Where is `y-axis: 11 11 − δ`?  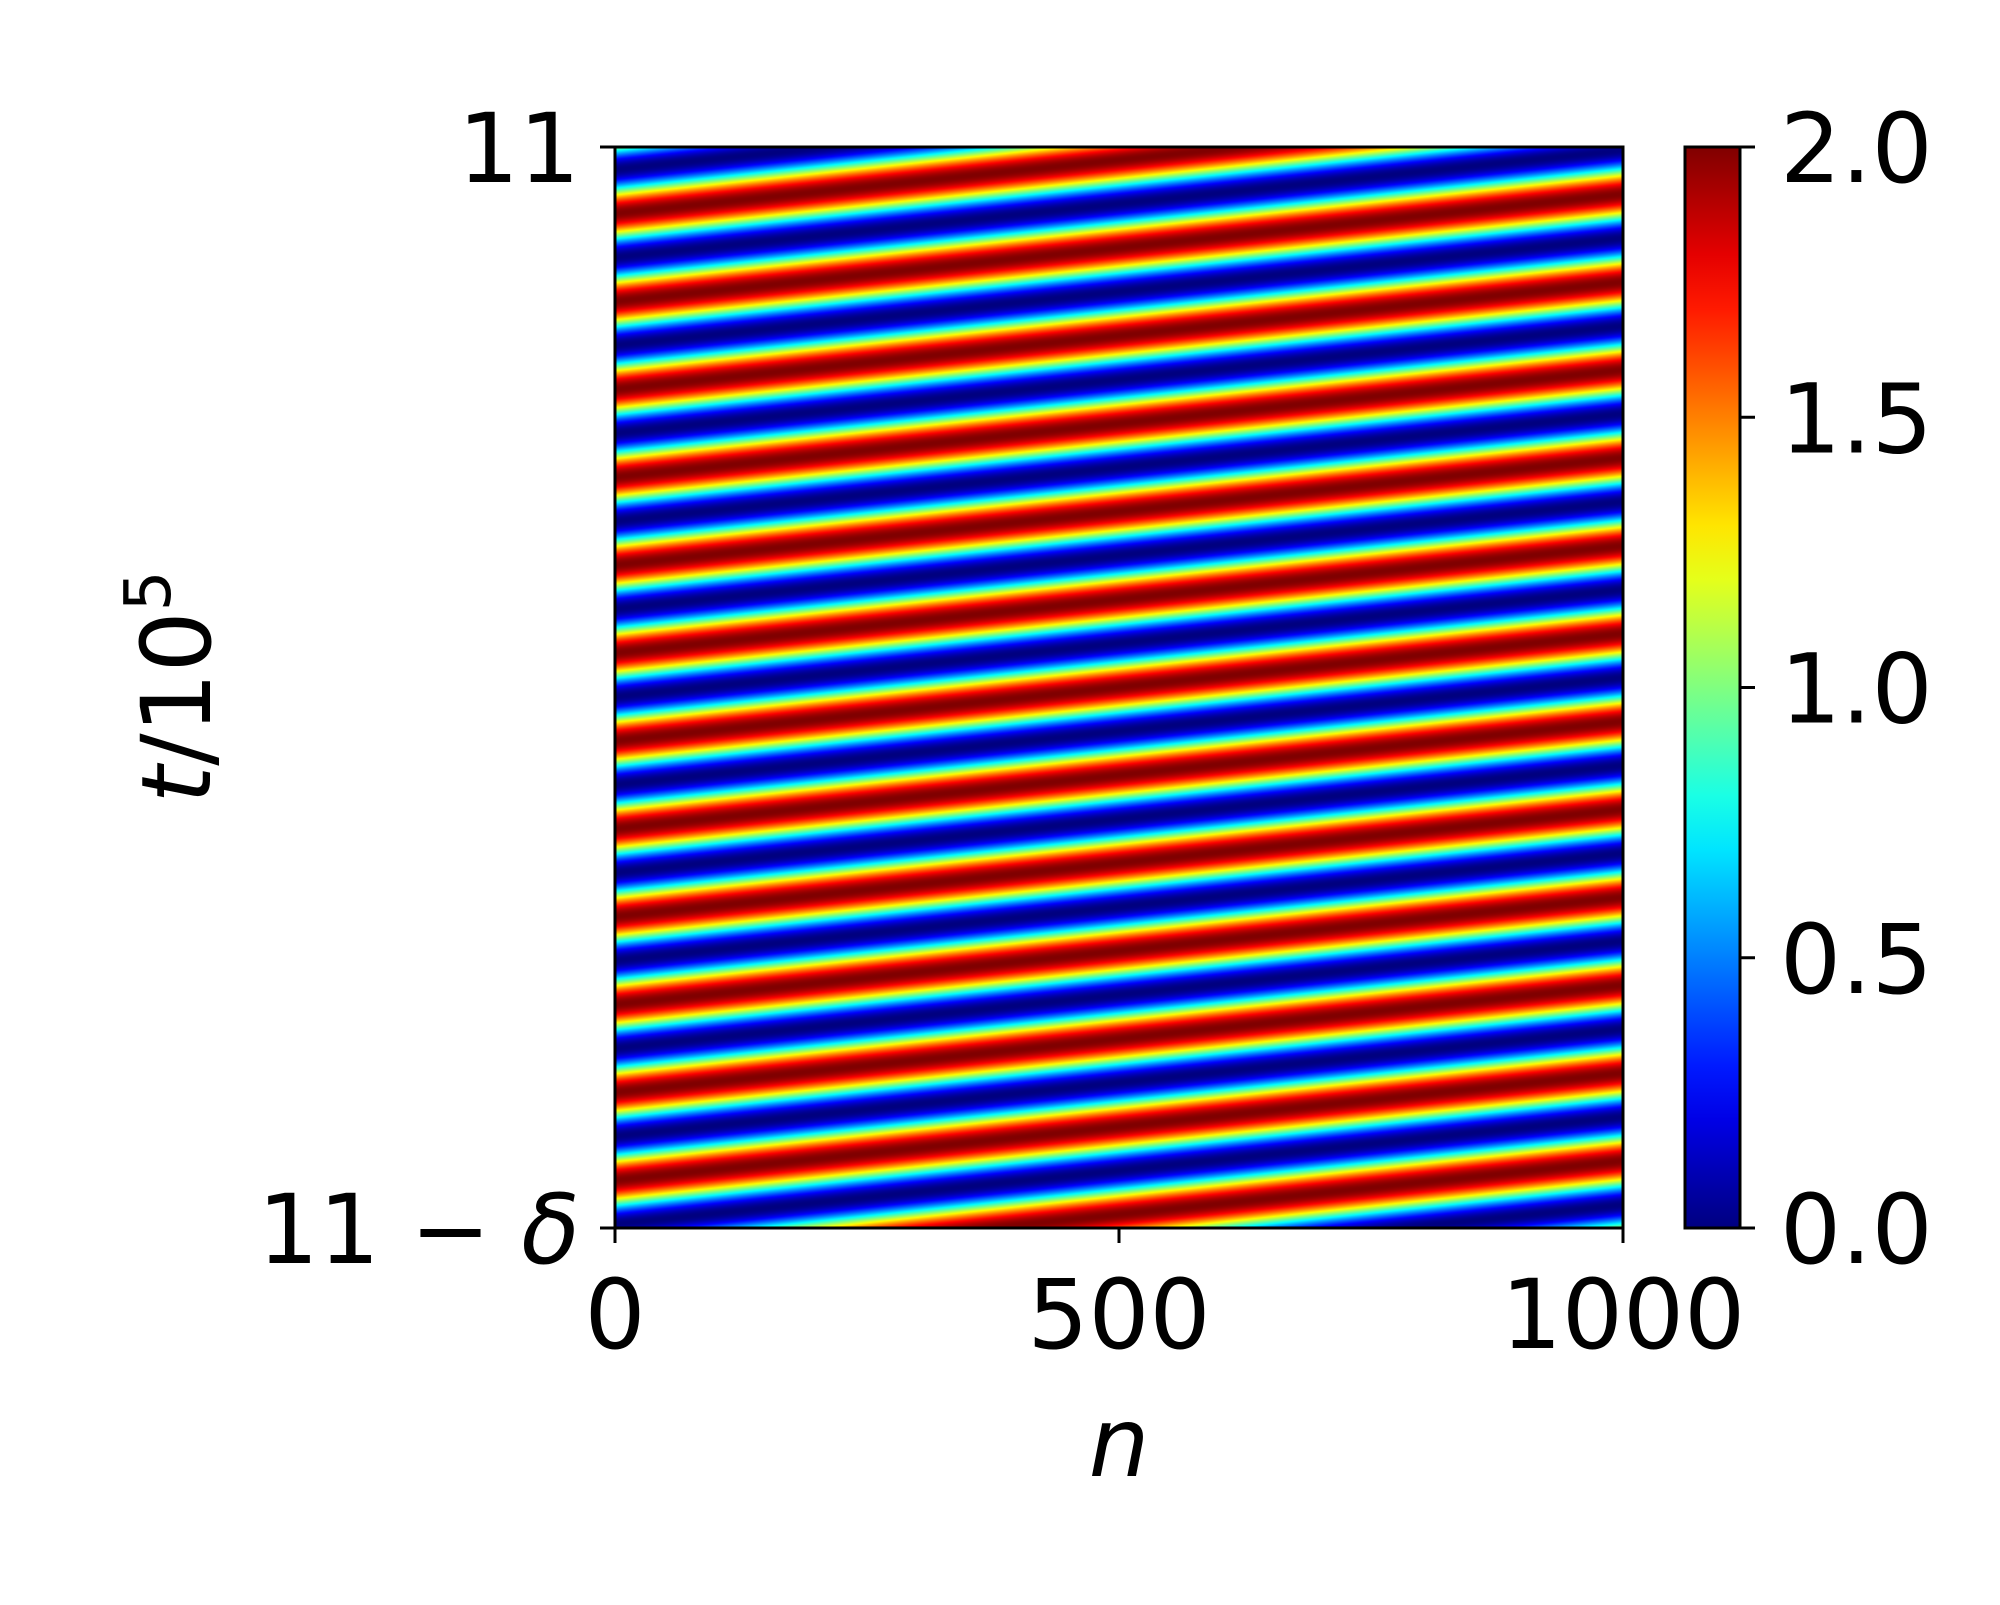
y-axis: 11 11 − δ is located at coordinates (436, 689).